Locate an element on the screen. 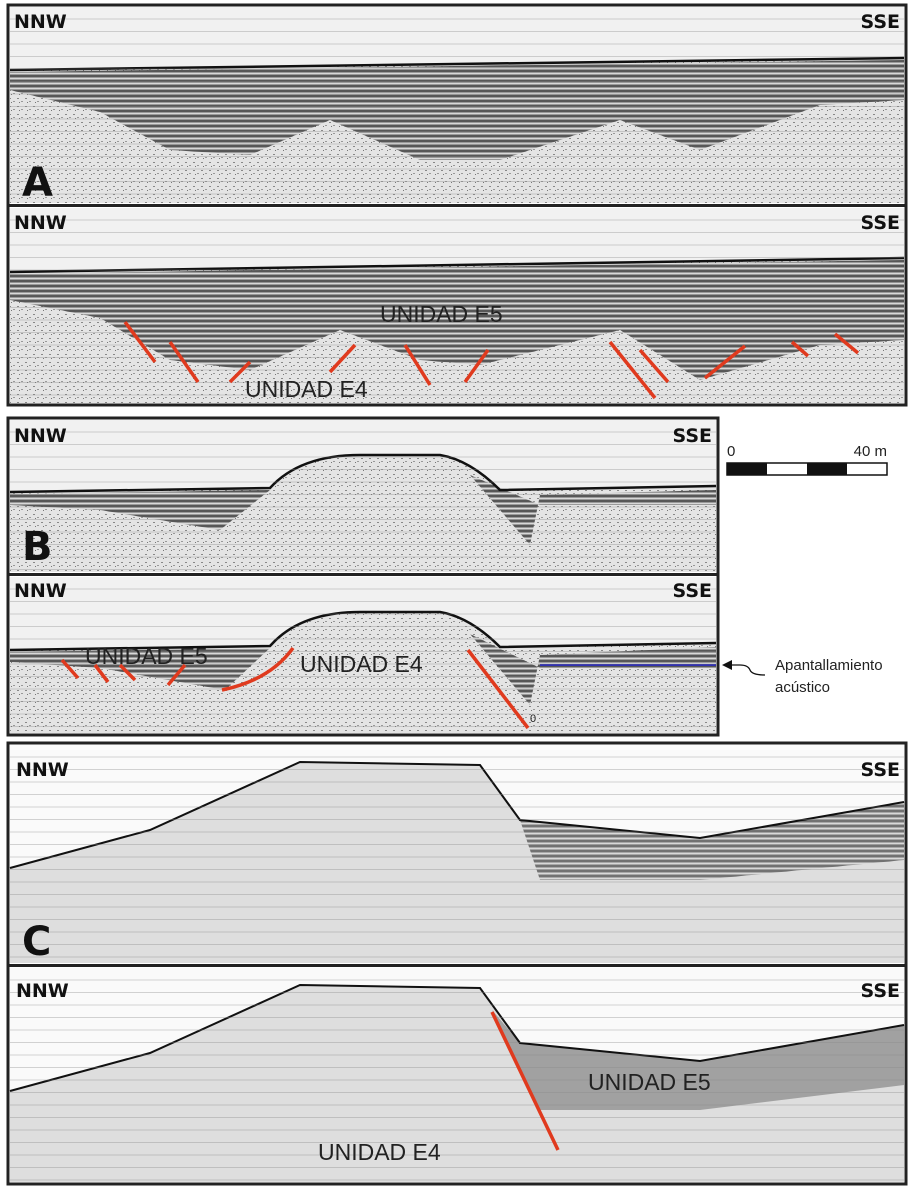 The width and height of the screenshot is (912, 1189). annotation: Apantallamiento is located at coordinates (829, 665).